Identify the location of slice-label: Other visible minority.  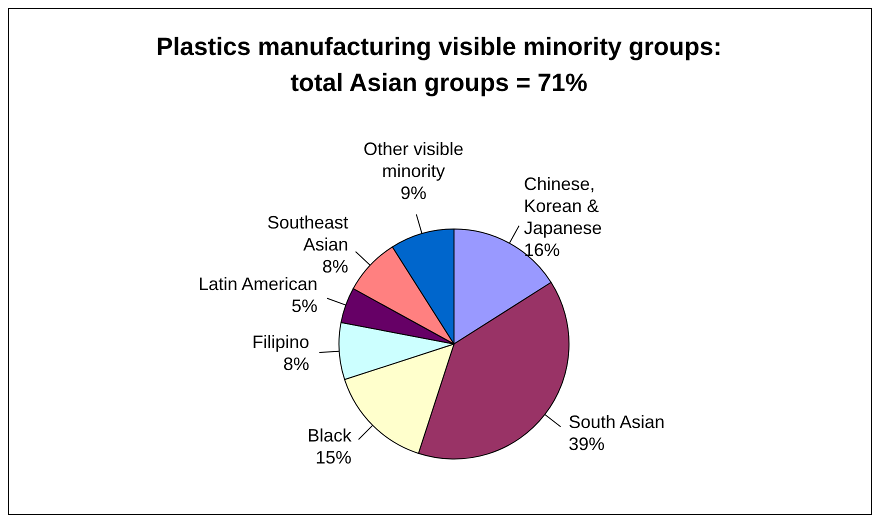
(414, 159).